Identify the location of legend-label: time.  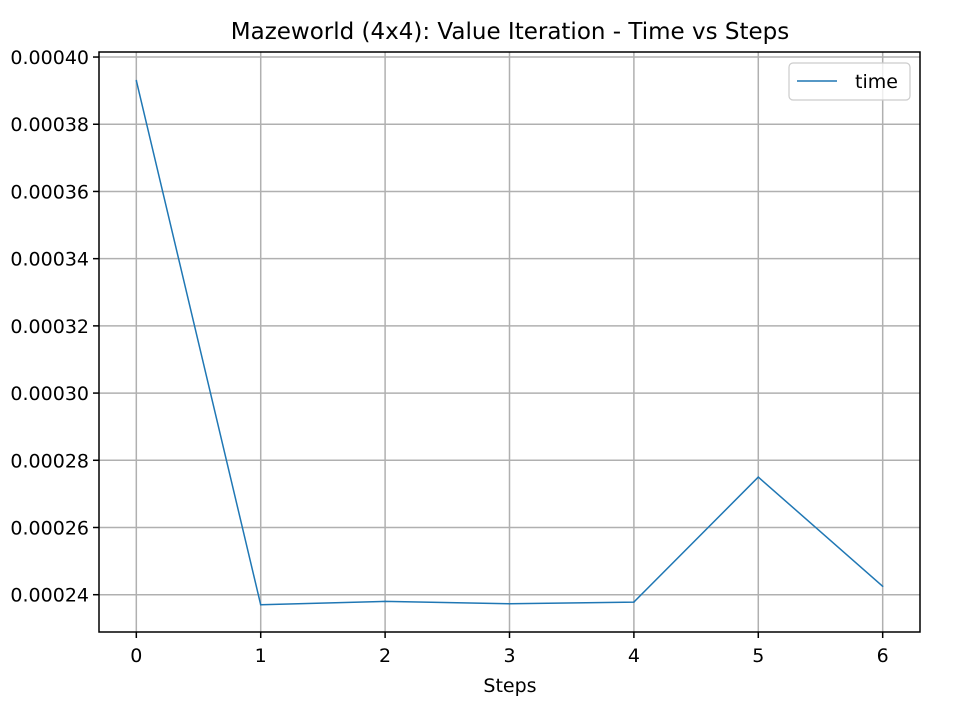
(876, 82).